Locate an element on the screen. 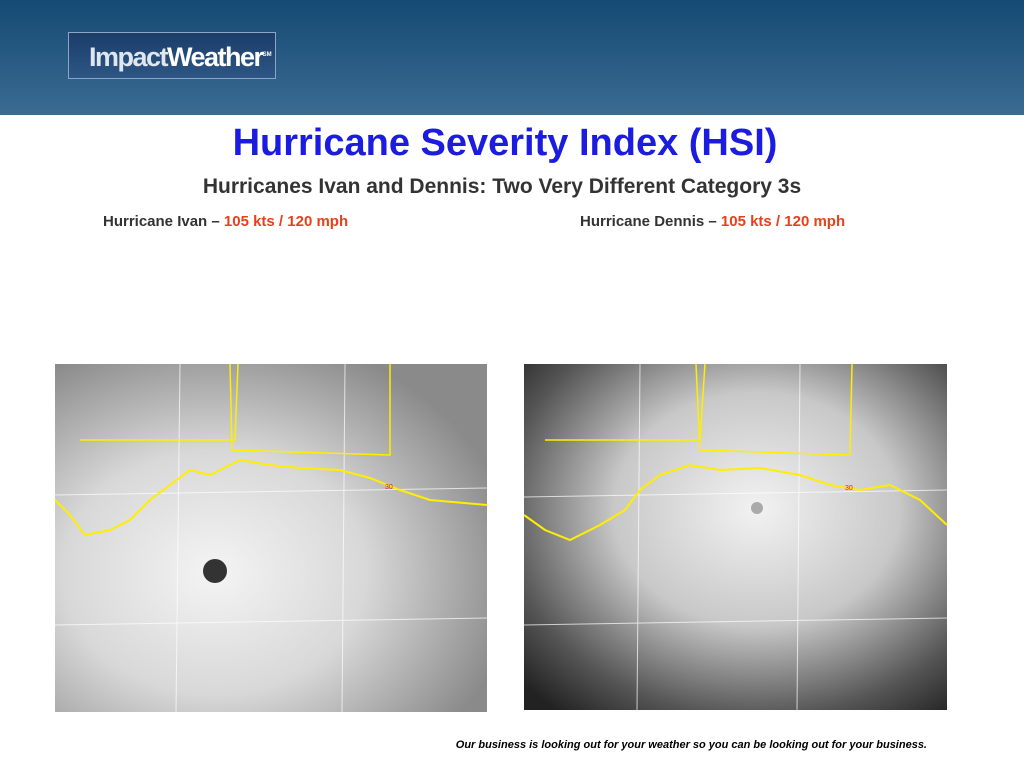 The image size is (1024, 768). logo: ImpactWeatherSM is located at coordinates (172, 55).